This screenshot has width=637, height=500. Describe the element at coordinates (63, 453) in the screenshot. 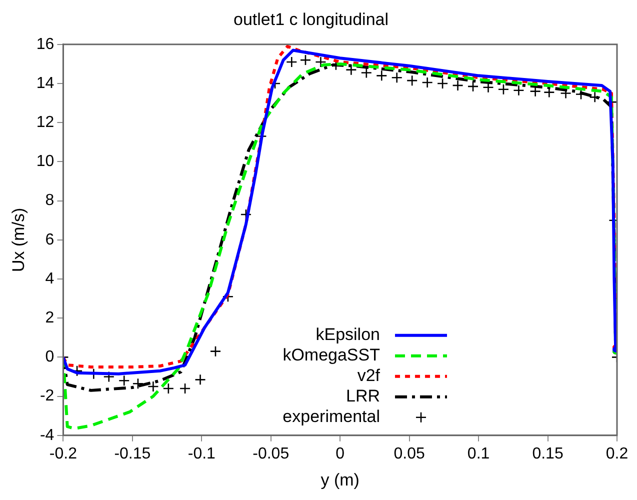

I see `x-tick-label: -0.2` at that location.